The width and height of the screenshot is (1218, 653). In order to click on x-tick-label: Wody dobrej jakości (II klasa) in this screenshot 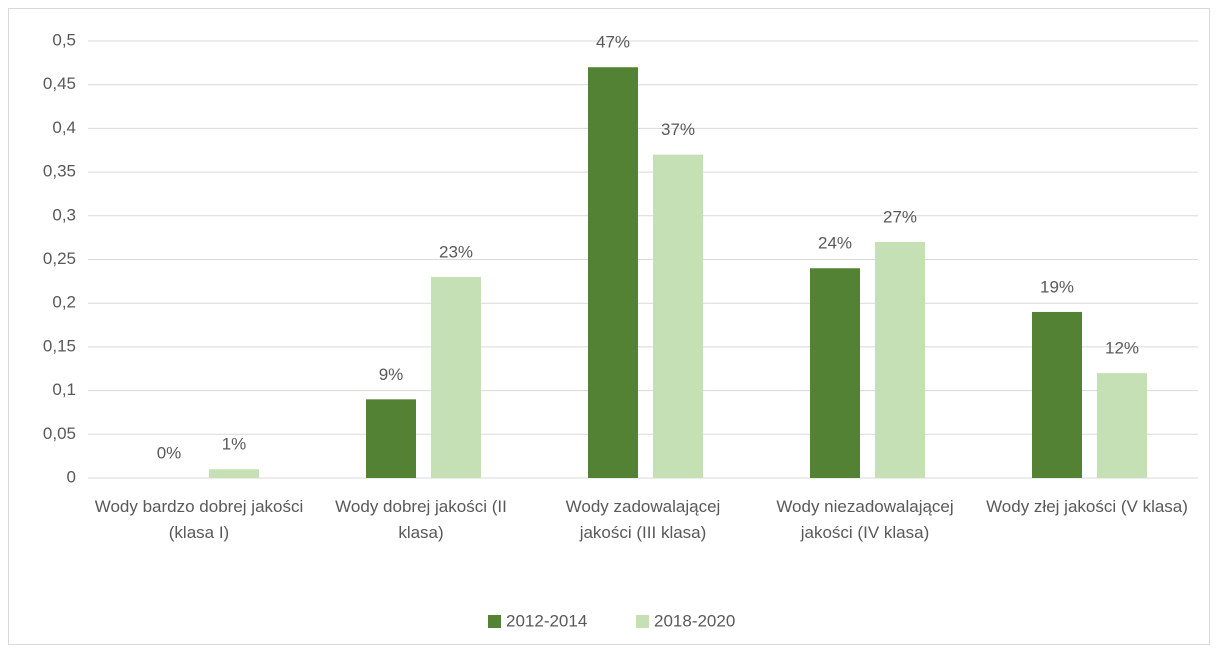, I will do `click(421, 519)`.